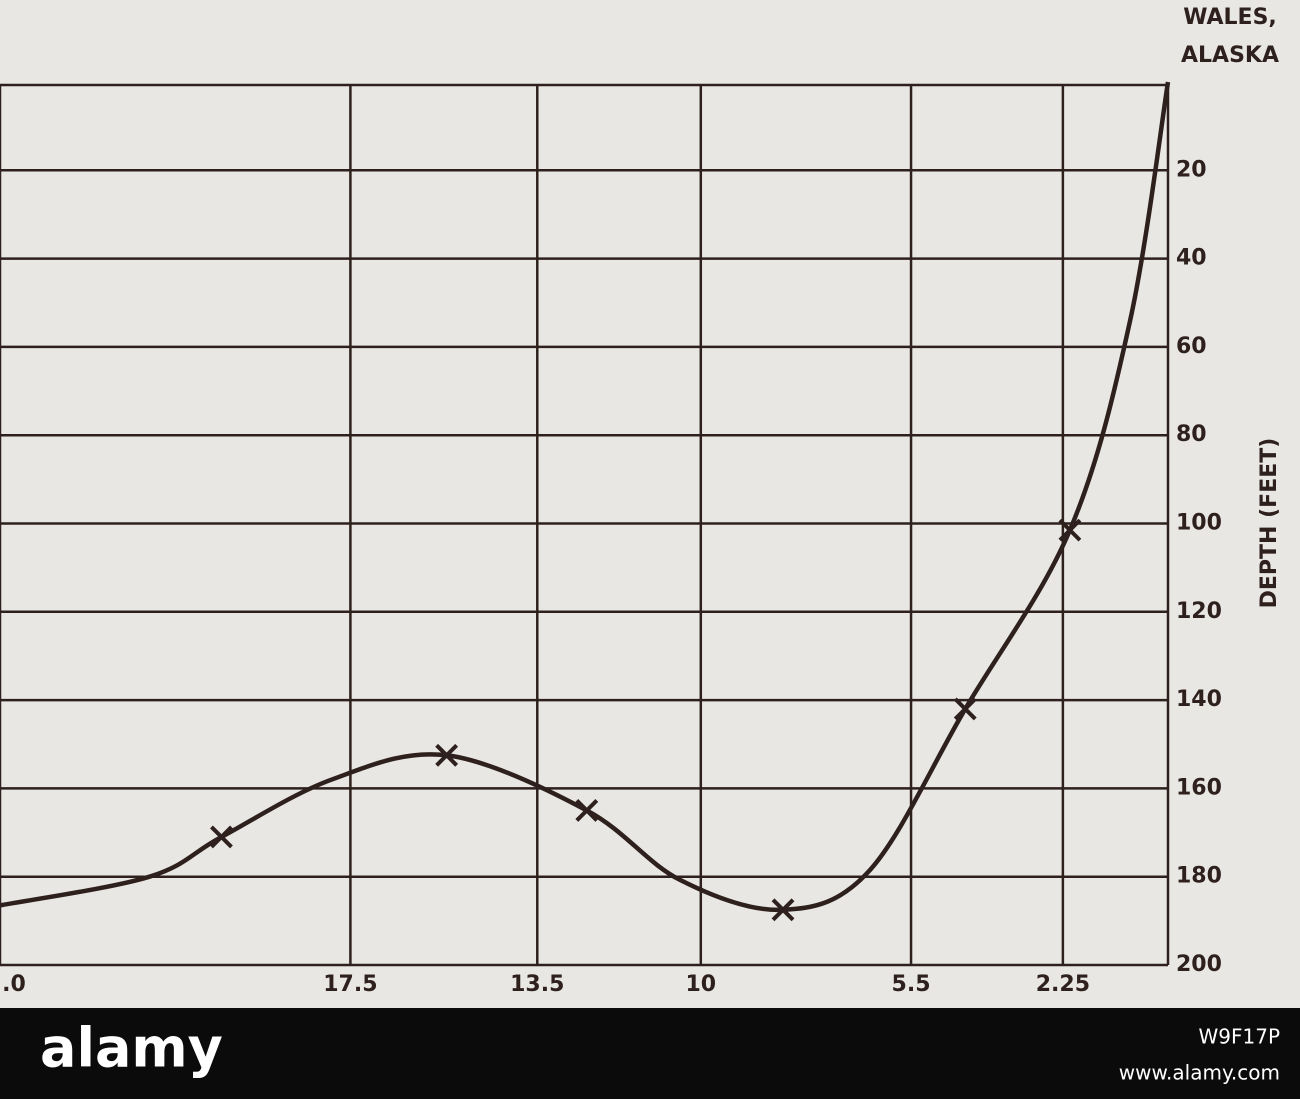  Describe the element at coordinates (14, 984) in the screenshot. I see `x-tick-label: .0` at that location.